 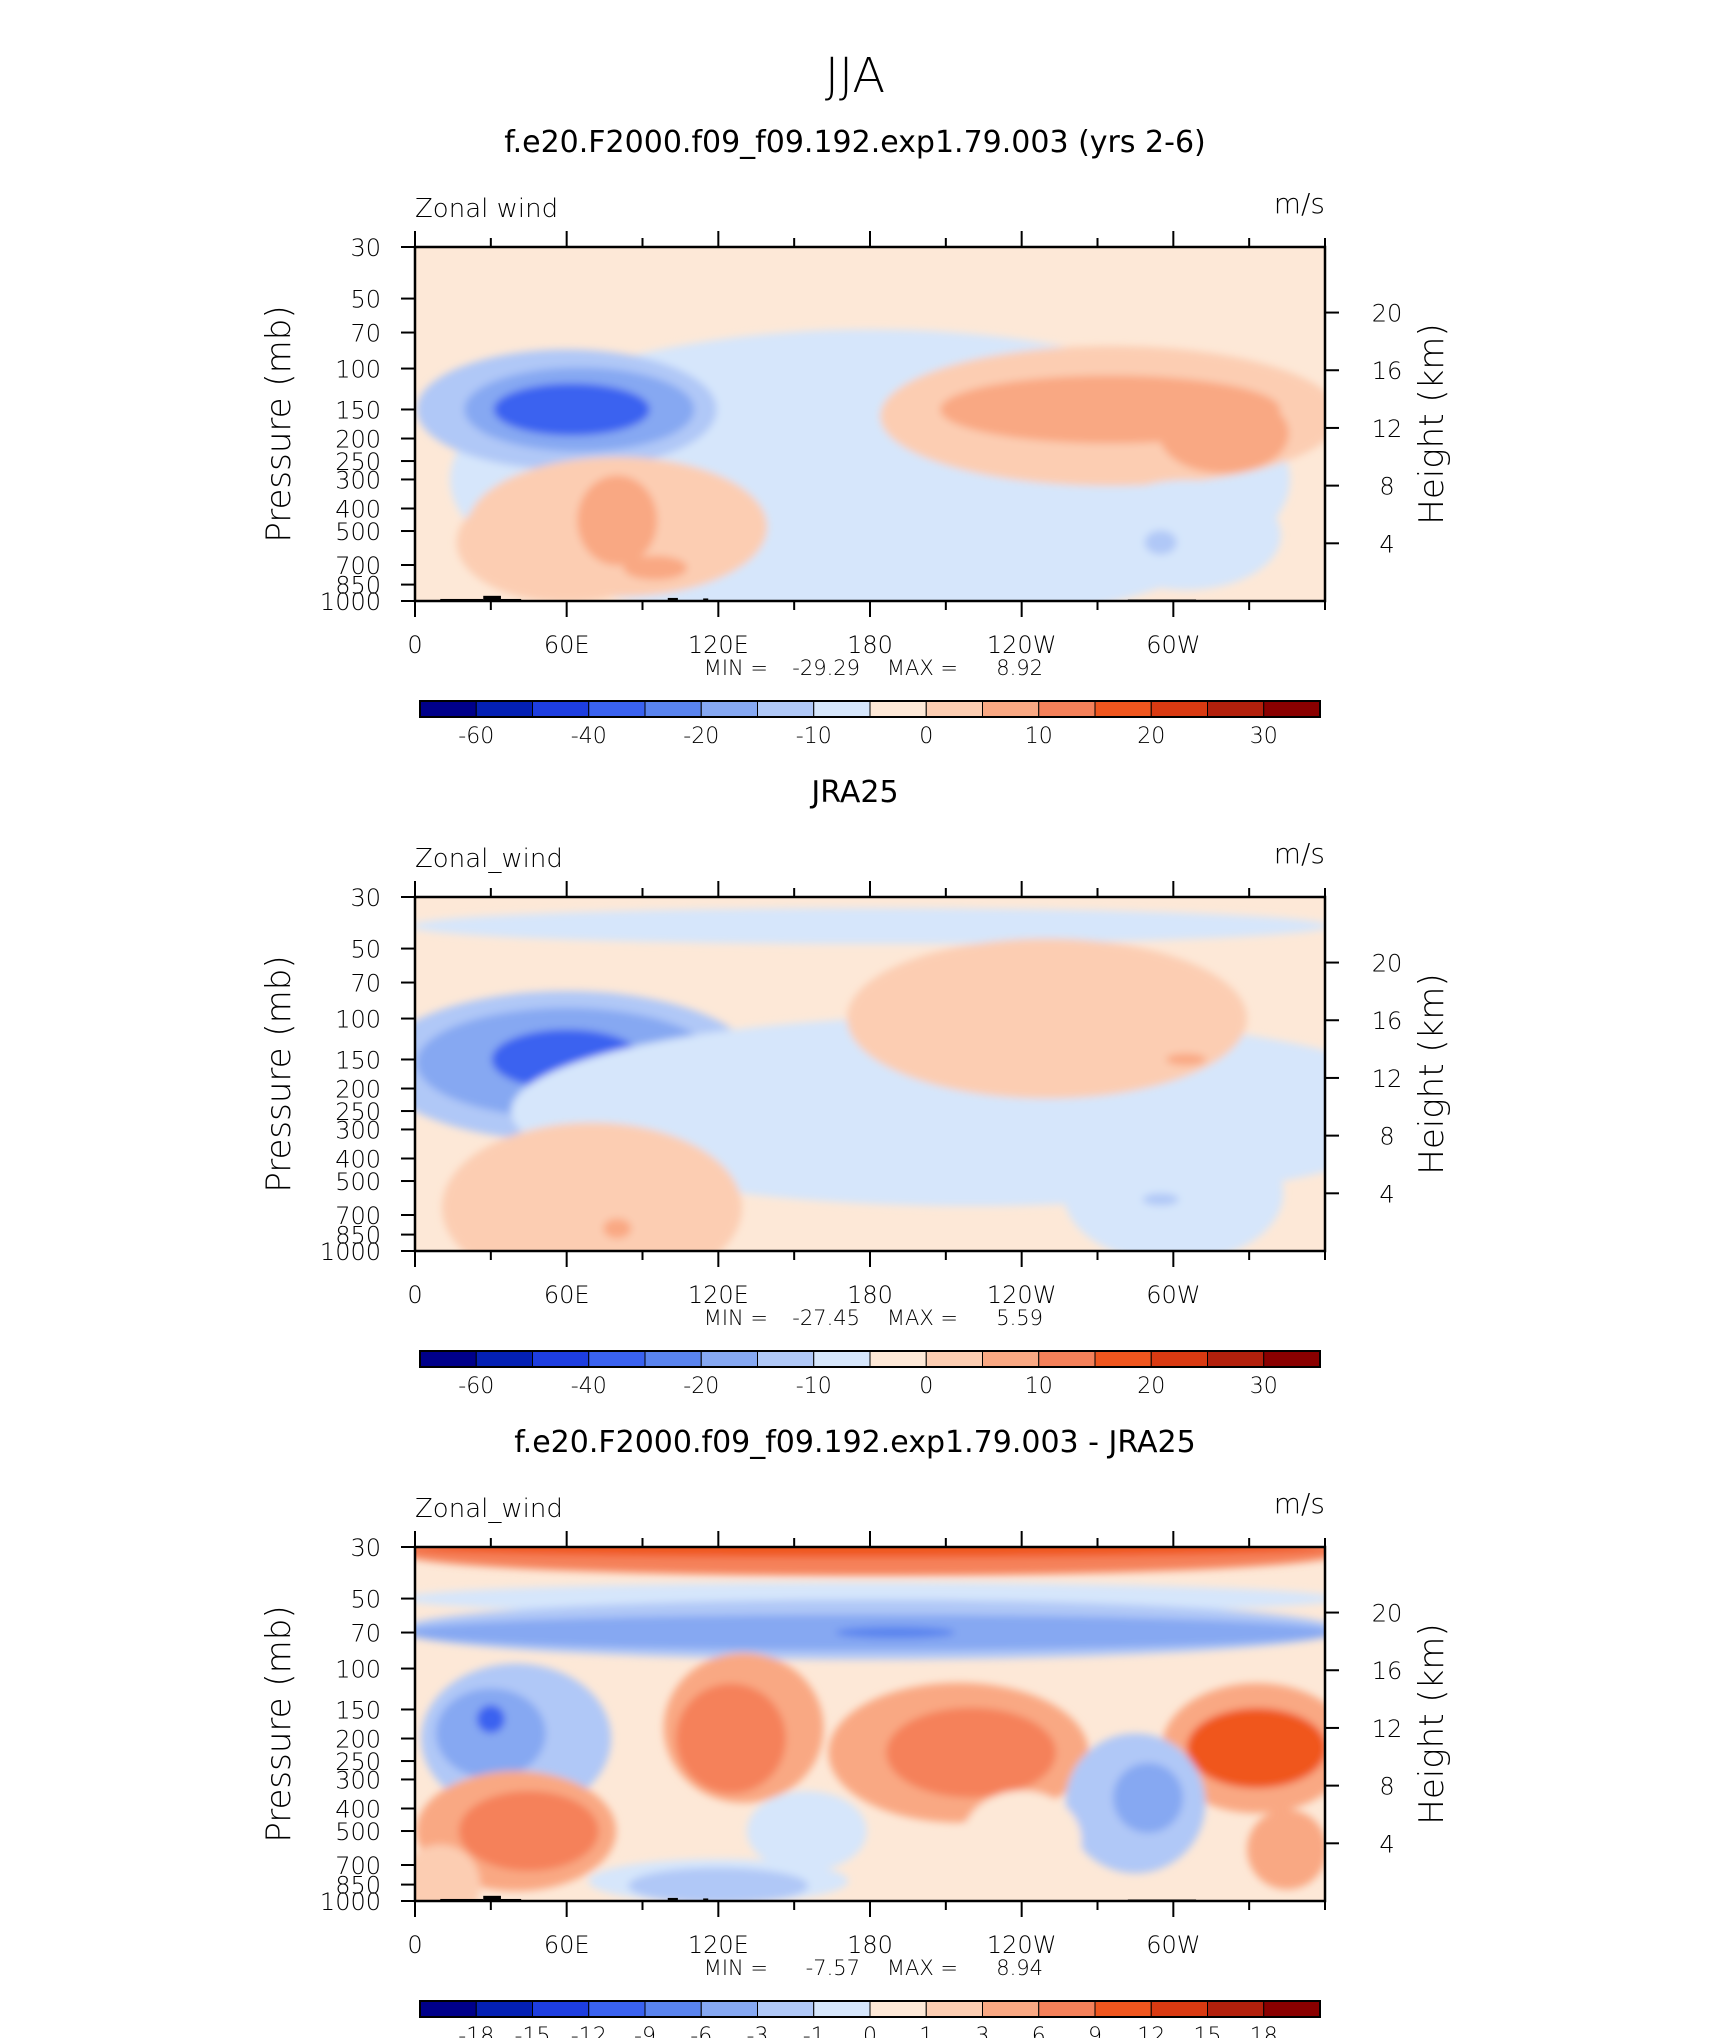 I want to click on pressure-axis-label: Pressure (mb), so click(x=279, y=1073).